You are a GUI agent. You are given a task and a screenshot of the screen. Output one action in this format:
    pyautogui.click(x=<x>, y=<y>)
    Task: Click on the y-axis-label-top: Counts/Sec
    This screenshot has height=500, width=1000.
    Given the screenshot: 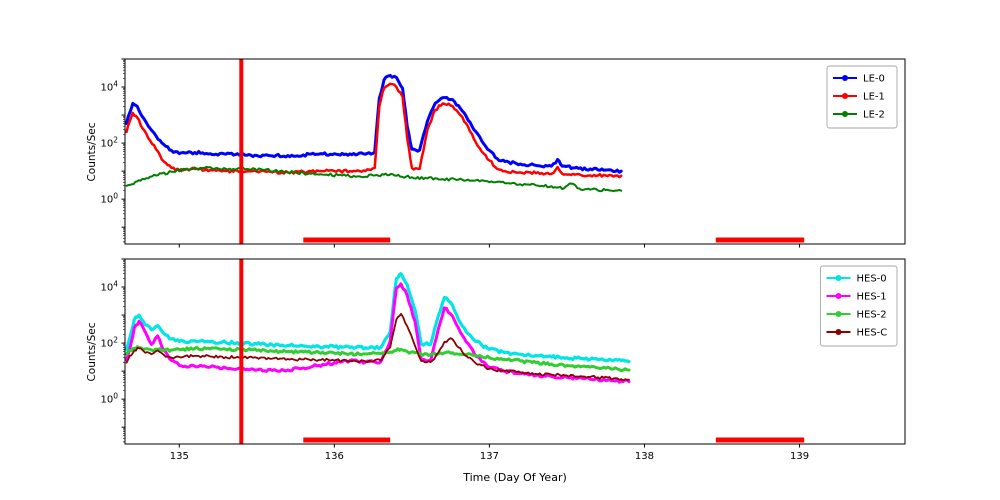 What is the action you would take?
    pyautogui.click(x=92, y=151)
    